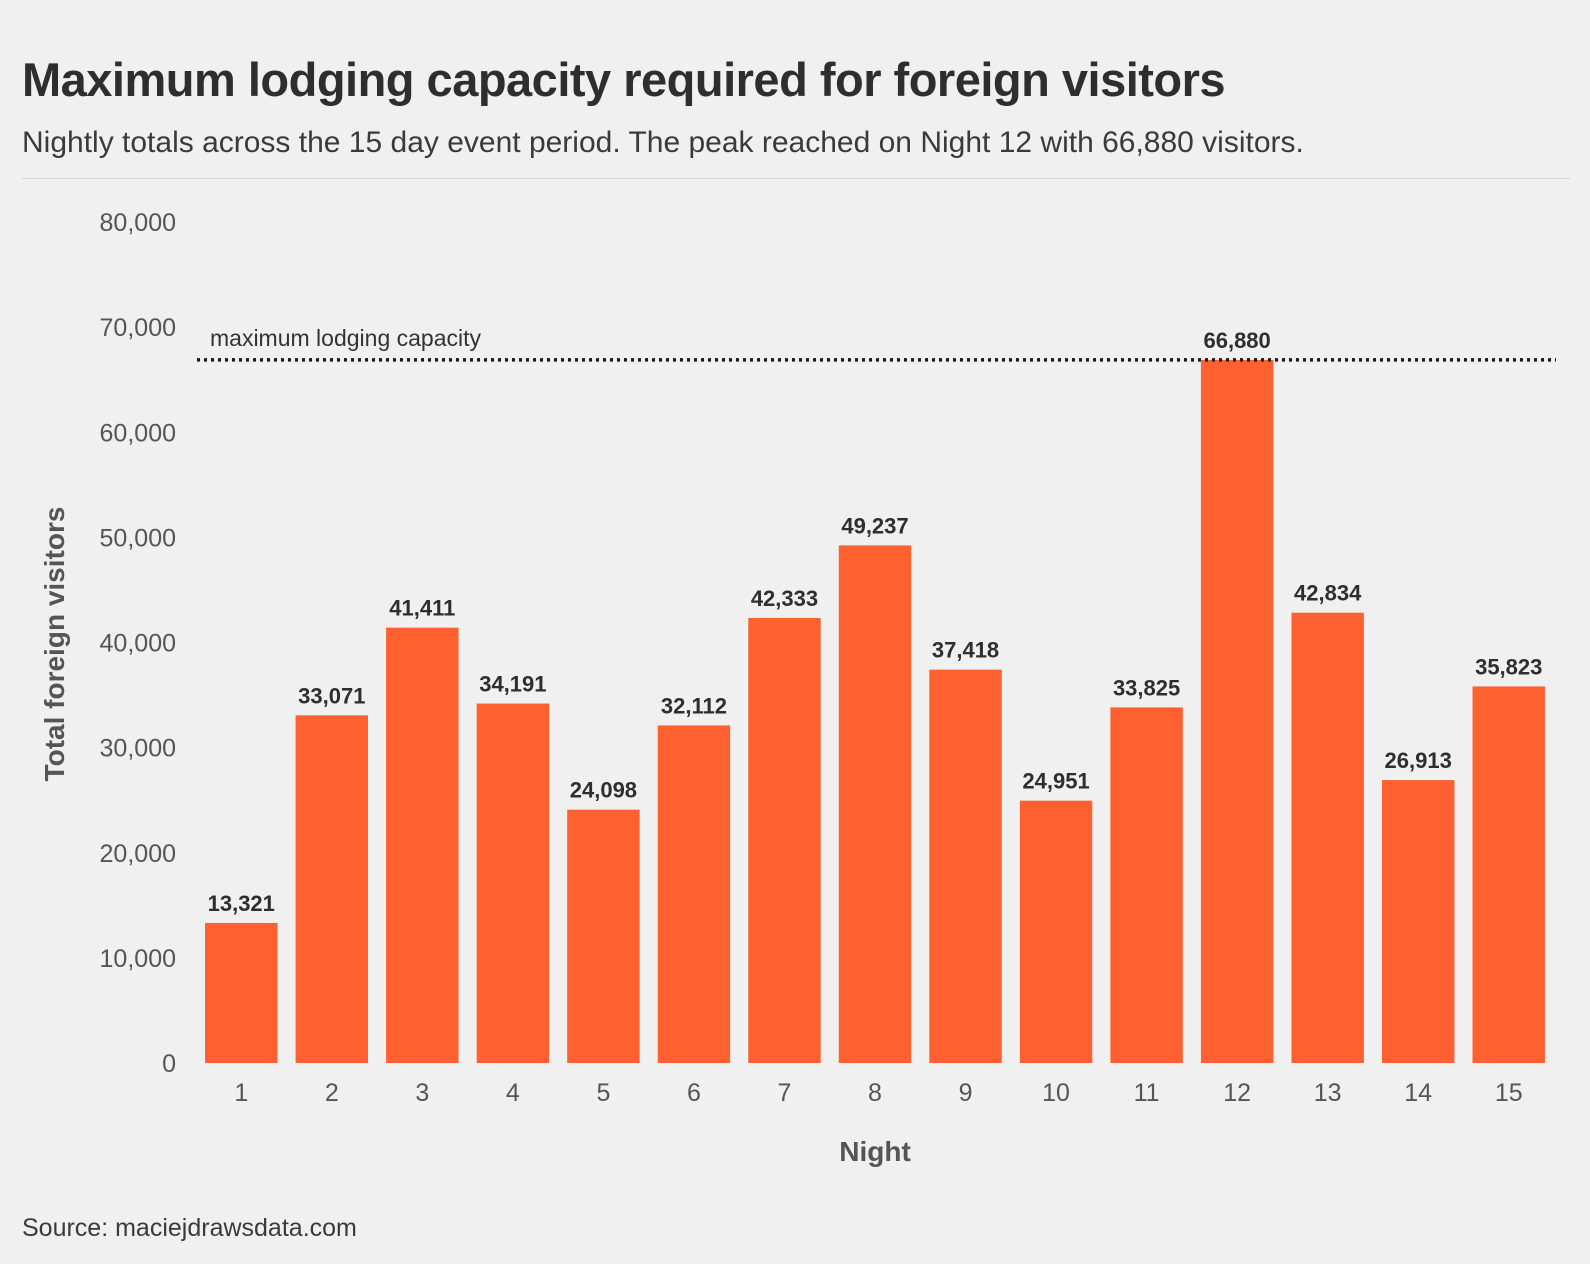 The height and width of the screenshot is (1264, 1590). Describe the element at coordinates (965, 650) in the screenshot. I see `bar-value-label: 37,418` at that location.